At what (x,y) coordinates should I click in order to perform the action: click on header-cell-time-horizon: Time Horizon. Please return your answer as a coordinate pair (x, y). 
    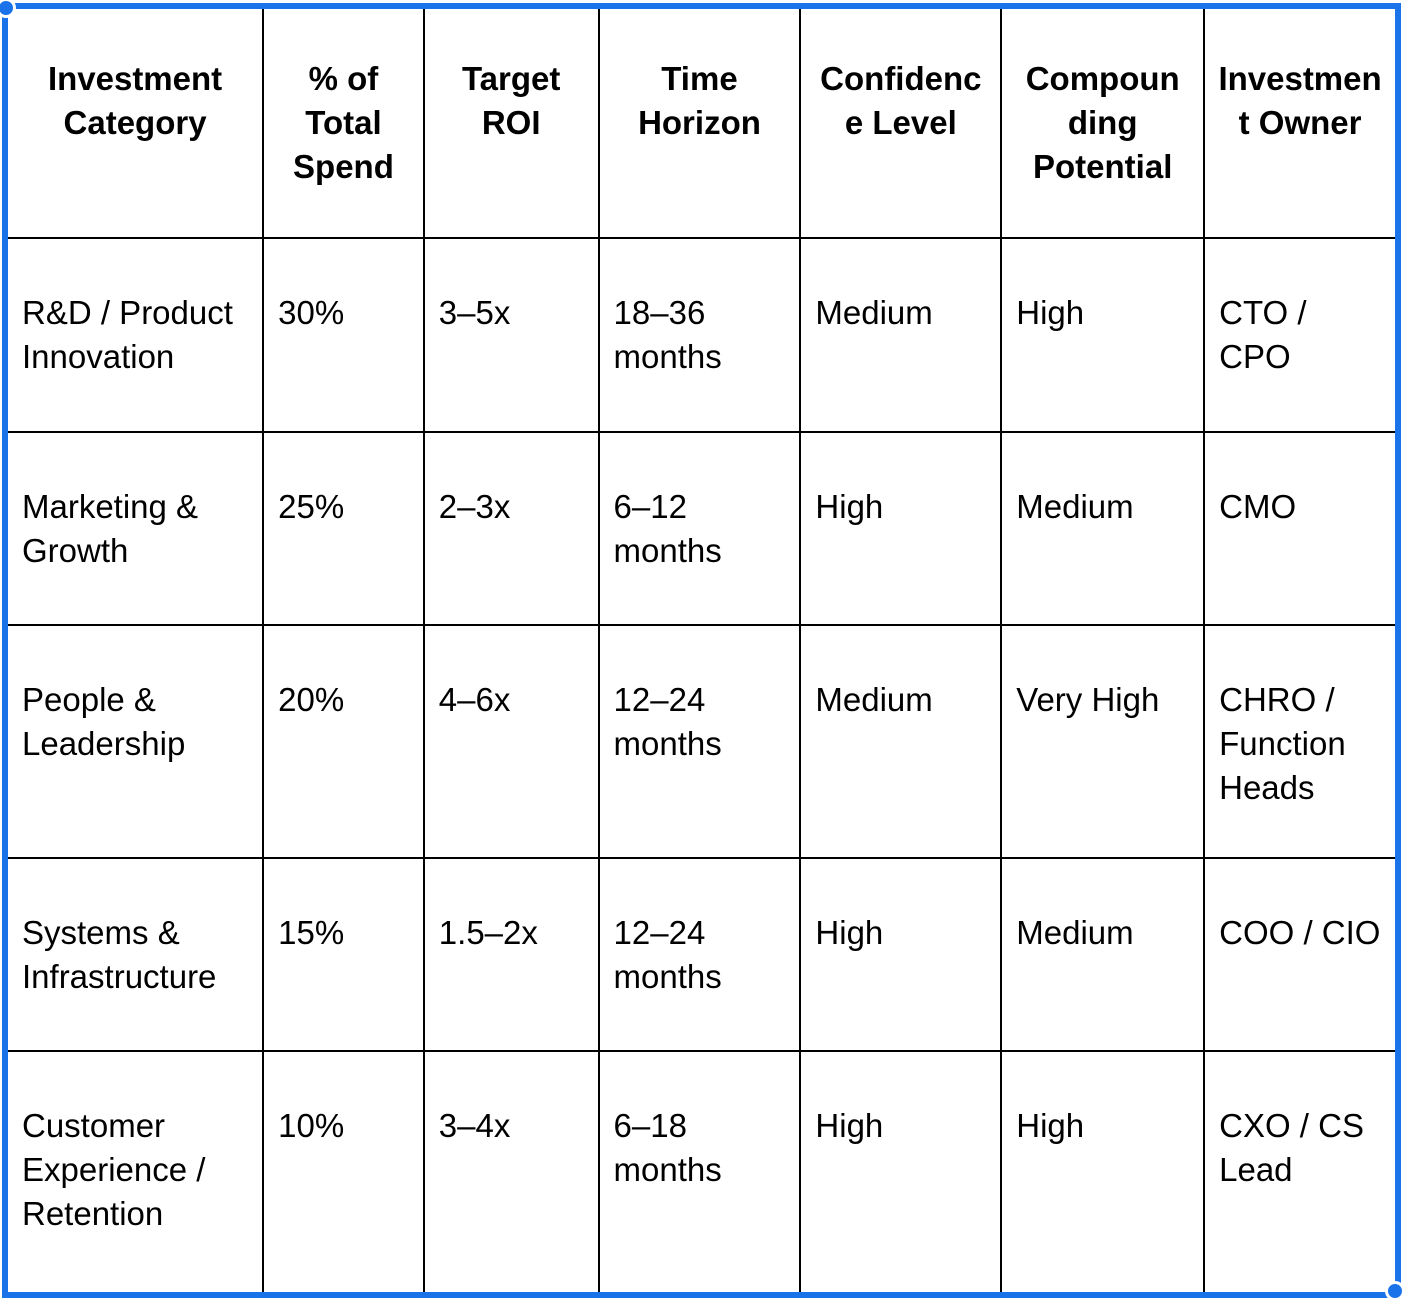
    Looking at the image, I should click on (699, 122).